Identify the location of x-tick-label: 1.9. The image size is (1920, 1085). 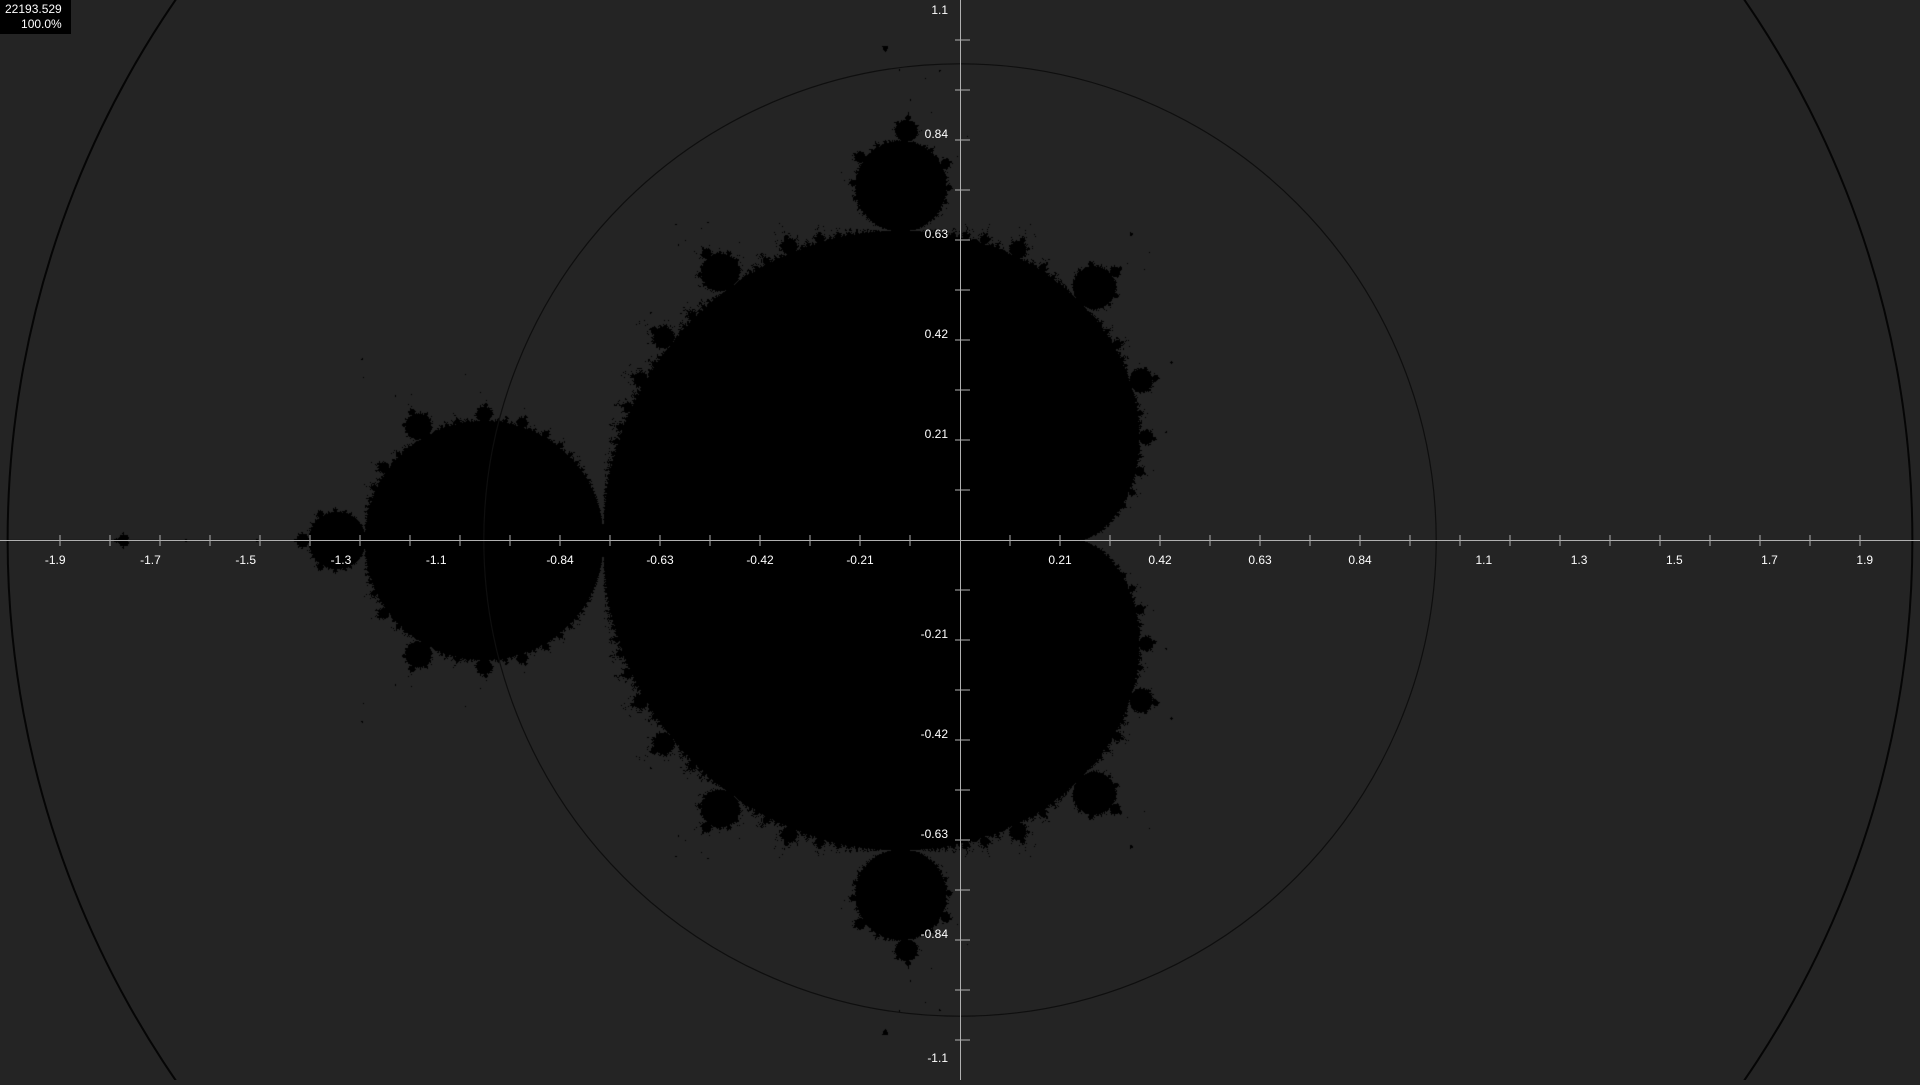
(1864, 560).